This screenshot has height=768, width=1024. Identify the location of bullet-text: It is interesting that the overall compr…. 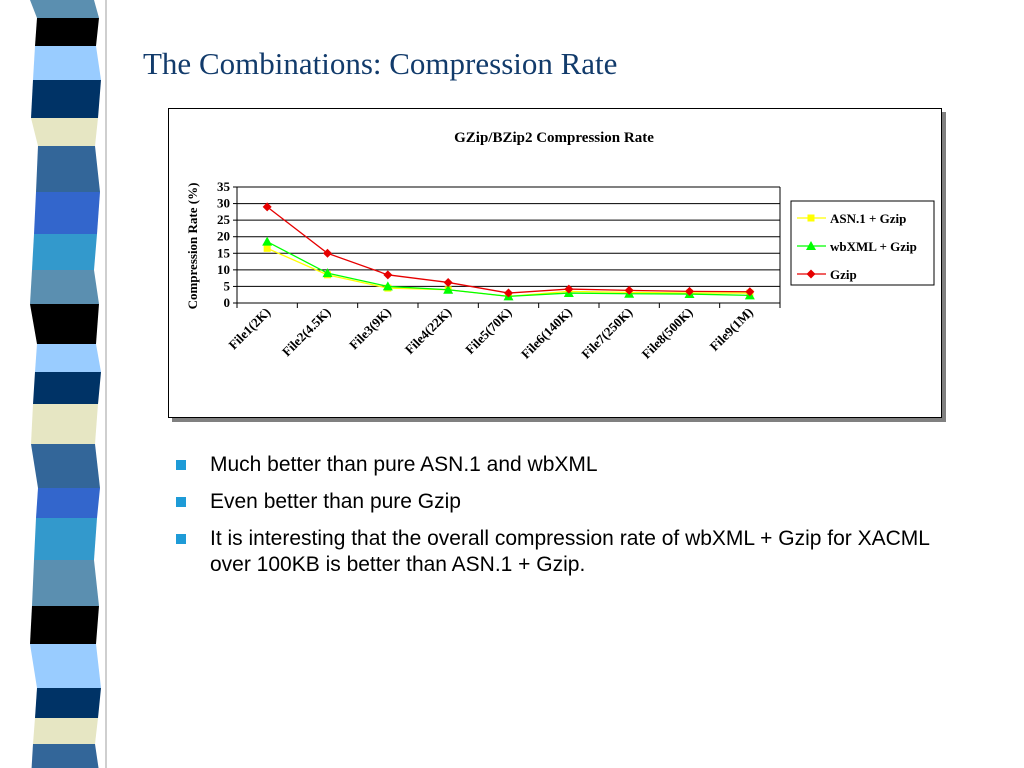
(570, 551).